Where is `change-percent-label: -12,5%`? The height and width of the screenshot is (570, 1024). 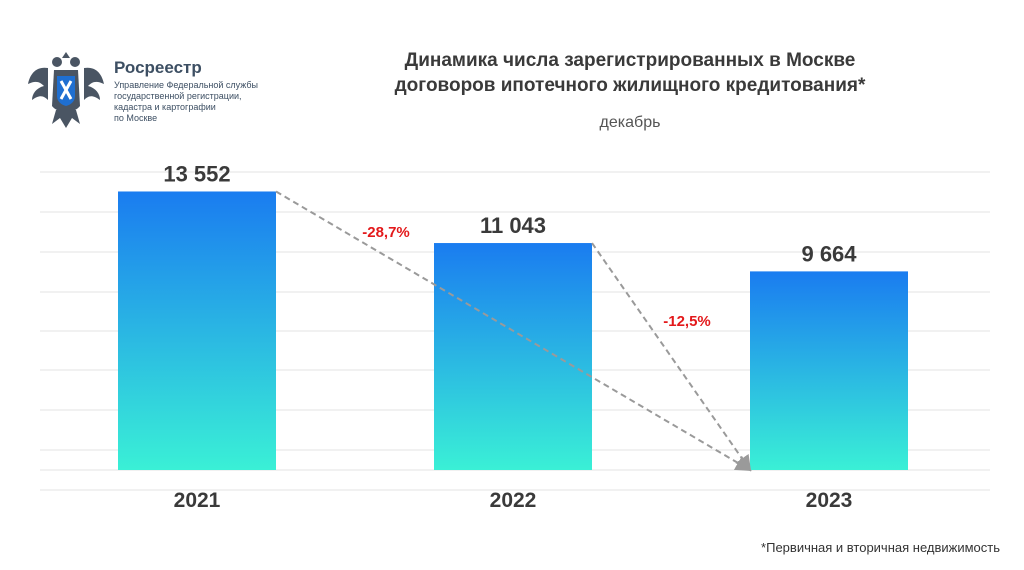 change-percent-label: -12,5% is located at coordinates (687, 321).